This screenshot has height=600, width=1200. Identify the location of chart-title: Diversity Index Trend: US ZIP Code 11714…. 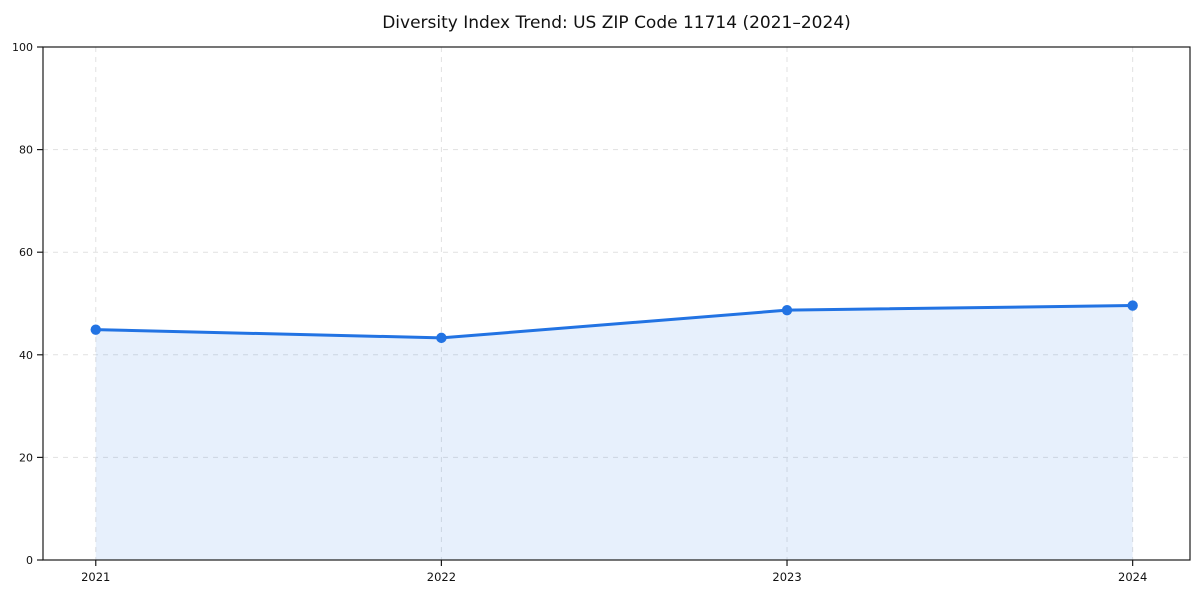
(616, 23).